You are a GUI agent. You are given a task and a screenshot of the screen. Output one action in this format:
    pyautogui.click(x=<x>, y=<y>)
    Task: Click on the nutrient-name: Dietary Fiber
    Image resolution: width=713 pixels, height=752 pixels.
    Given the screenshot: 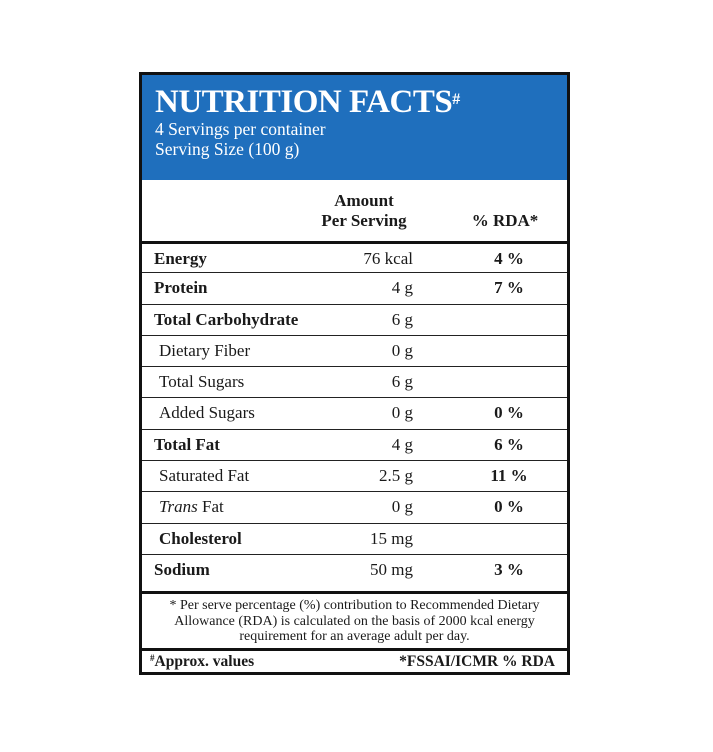 What is the action you would take?
    pyautogui.click(x=205, y=350)
    